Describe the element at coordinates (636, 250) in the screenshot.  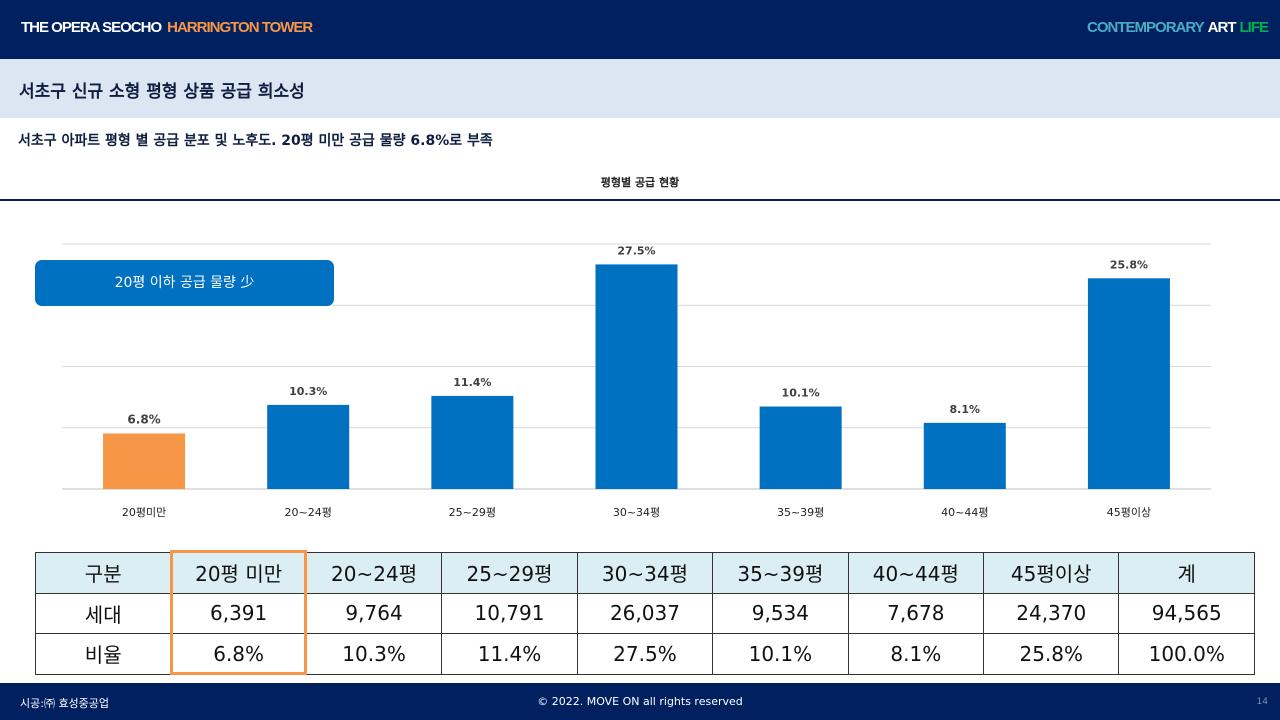
I see `data-label: 27.5%` at that location.